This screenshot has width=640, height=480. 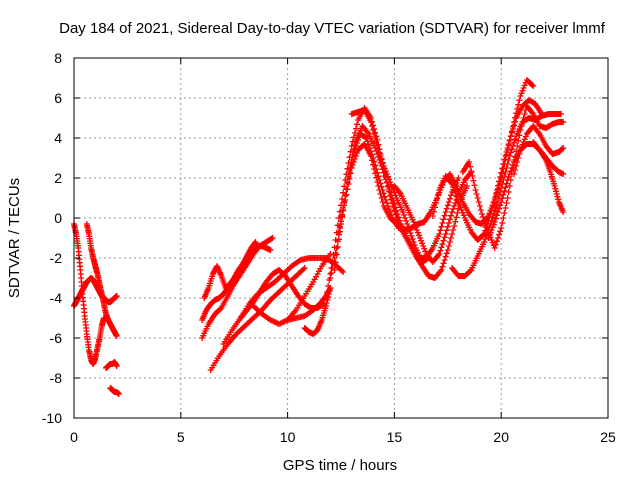 What do you see at coordinates (58, 98) in the screenshot?
I see `y-tick-label: 6` at bounding box center [58, 98].